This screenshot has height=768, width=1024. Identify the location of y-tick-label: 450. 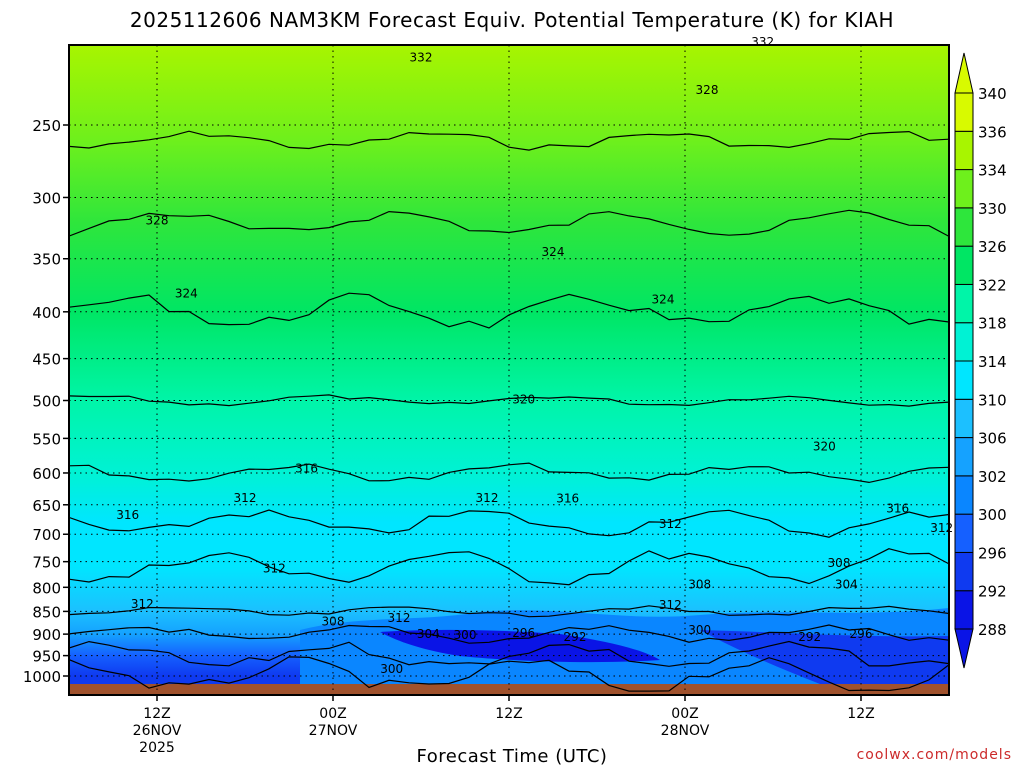
(46, 360).